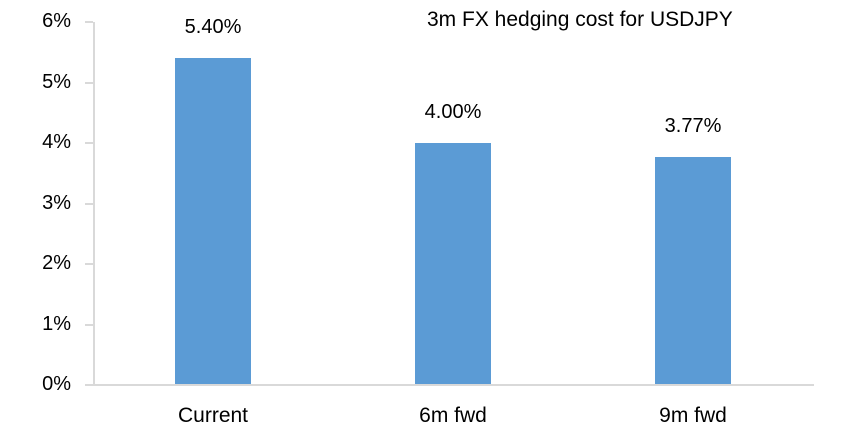 The height and width of the screenshot is (441, 852). Describe the element at coordinates (453, 415) in the screenshot. I see `x-category-label: 6m fwd` at that location.